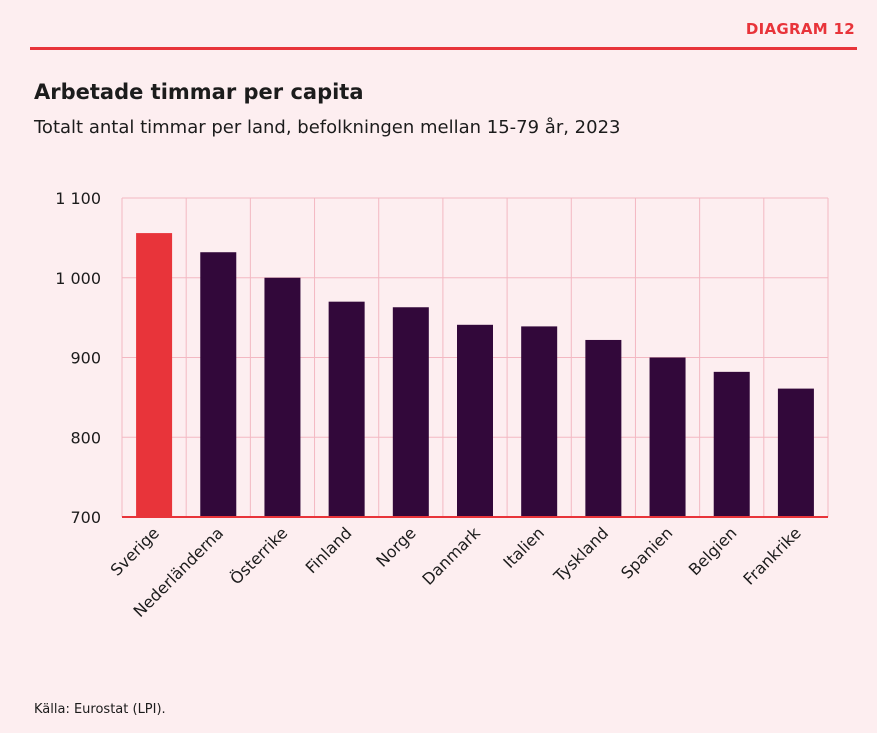 This screenshot has width=877, height=733. Describe the element at coordinates (329, 550) in the screenshot. I see `x-tick-label: Finland` at that location.